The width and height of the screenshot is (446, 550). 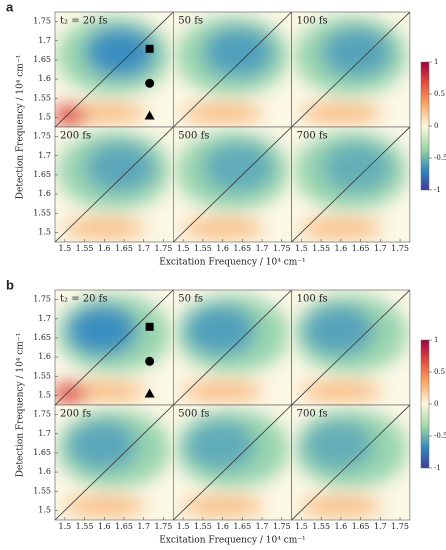 What do you see at coordinates (75, 414) in the screenshot?
I see `panel-title: 200 fs` at bounding box center [75, 414].